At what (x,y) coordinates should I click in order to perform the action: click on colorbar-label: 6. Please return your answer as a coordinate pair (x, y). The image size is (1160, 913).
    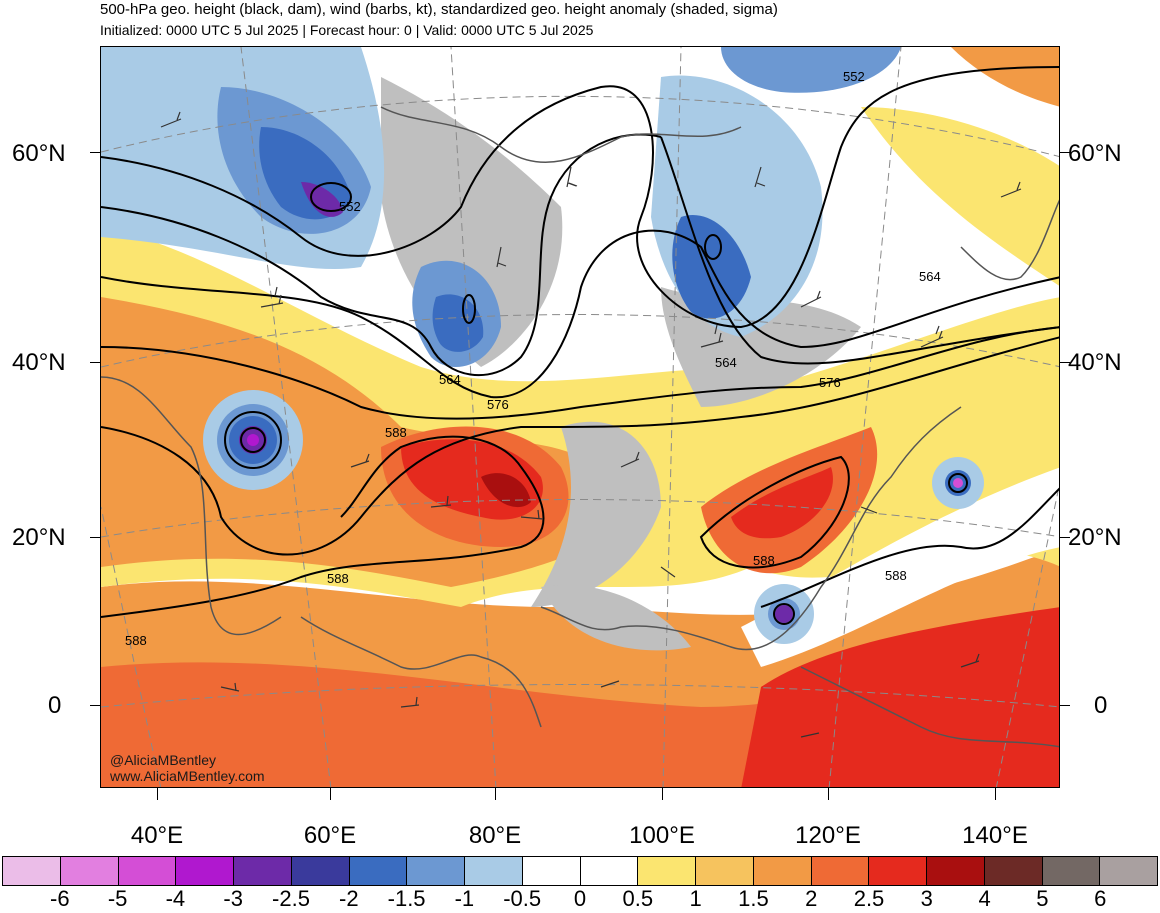
    Looking at the image, I should click on (1100, 898).